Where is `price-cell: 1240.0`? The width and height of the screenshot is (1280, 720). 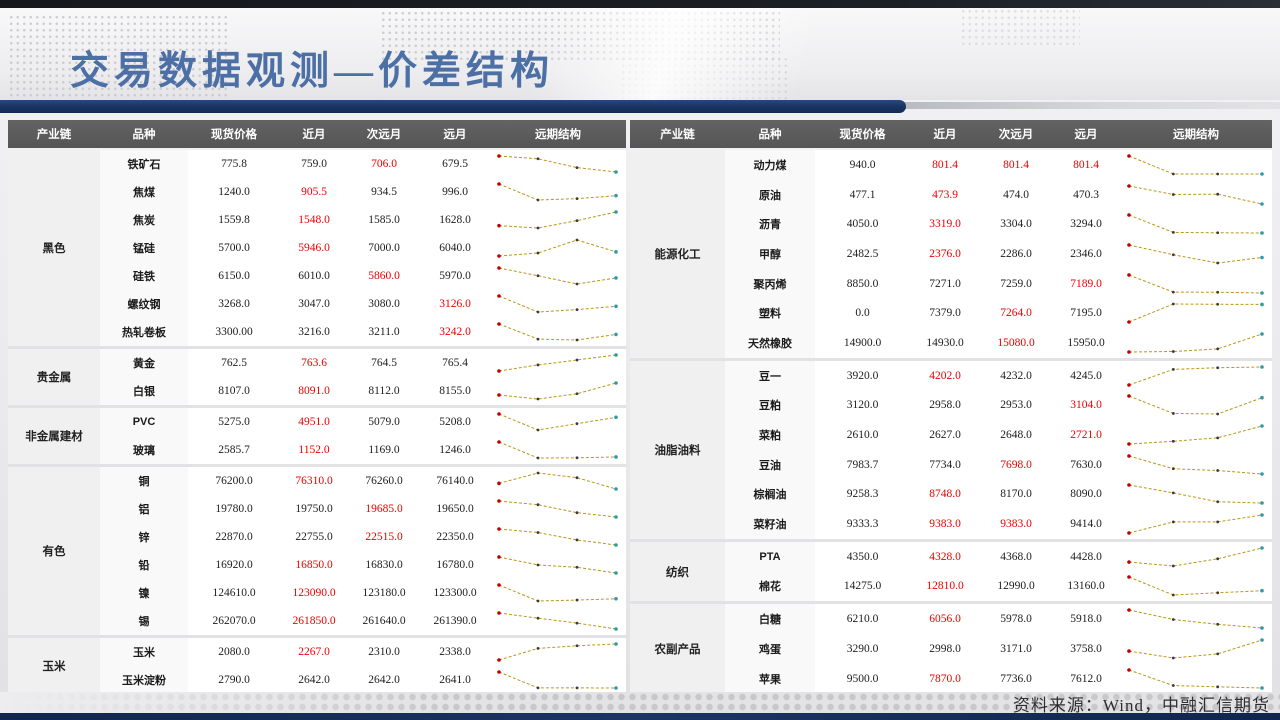
price-cell: 1240.0 is located at coordinates (234, 192).